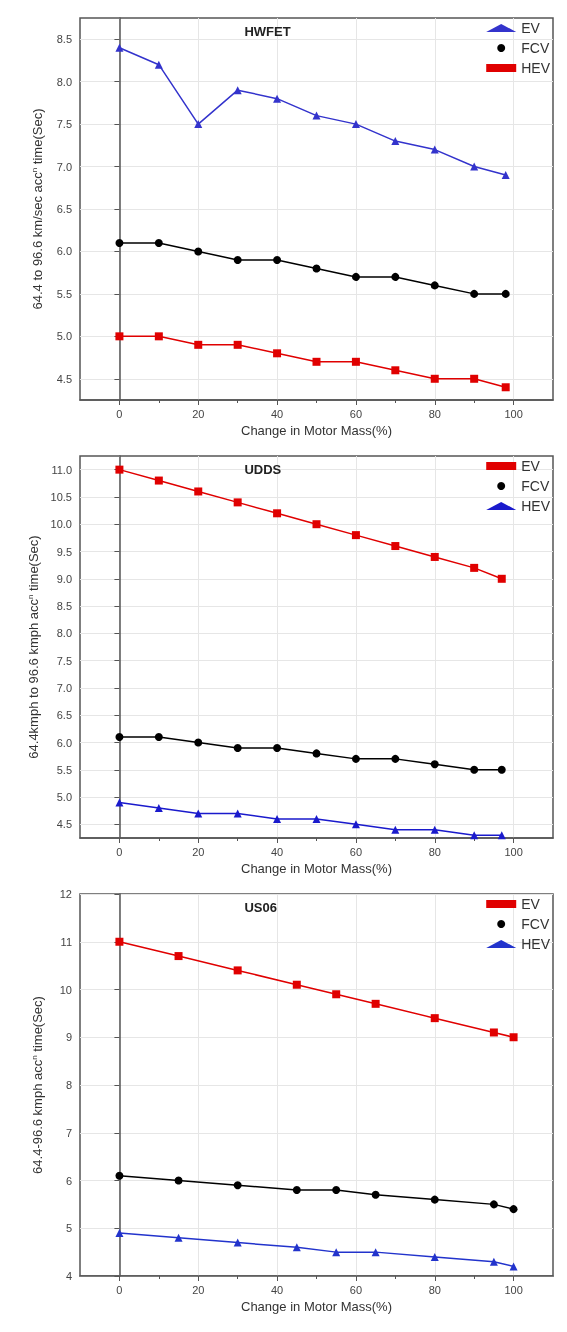 This screenshot has width=567, height=1332. Describe the element at coordinates (64, 81) in the screenshot. I see `y-tick-label: 8.0` at that location.